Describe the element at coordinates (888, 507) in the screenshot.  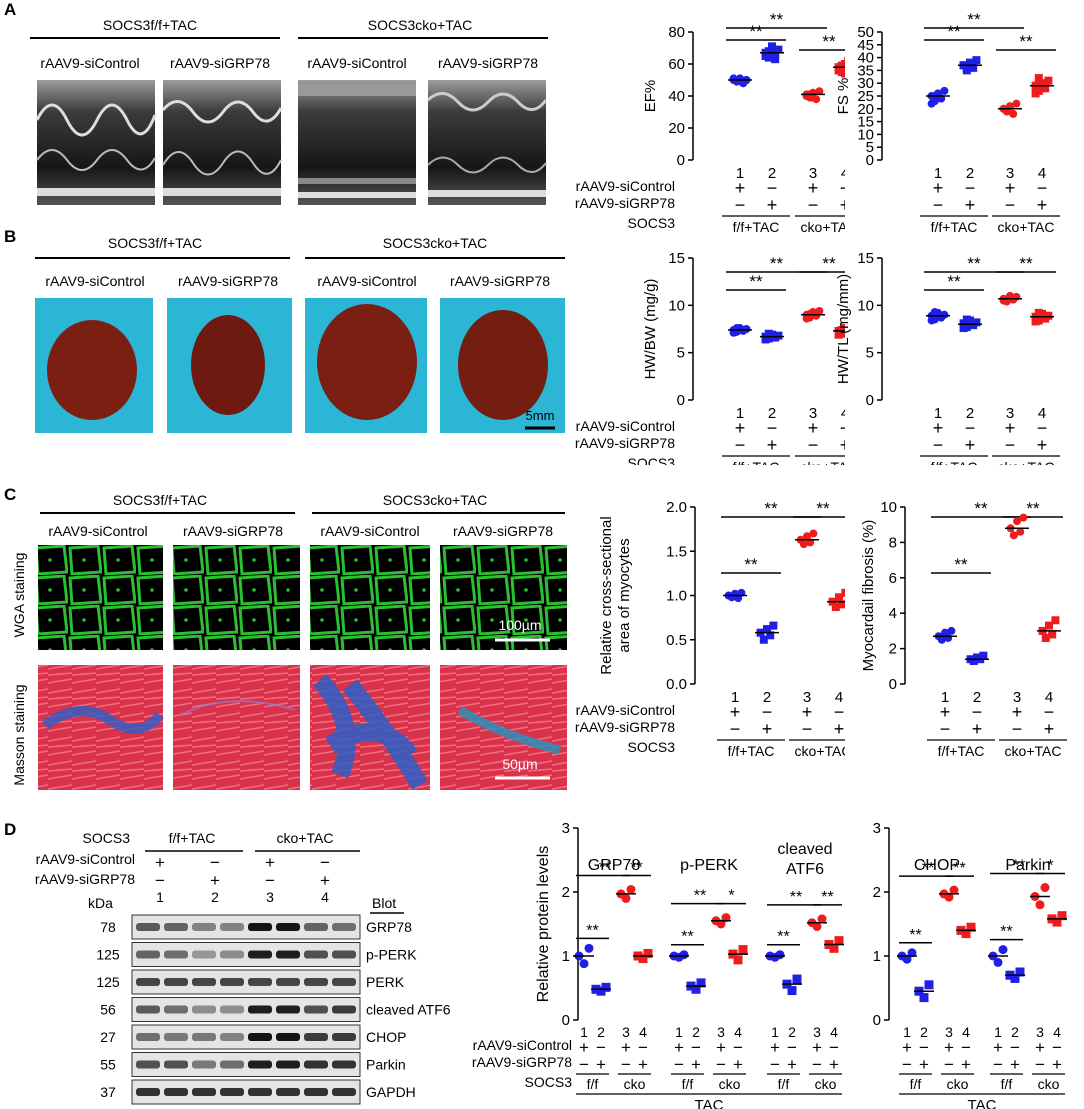
I see `y-tick-label: 10` at that location.